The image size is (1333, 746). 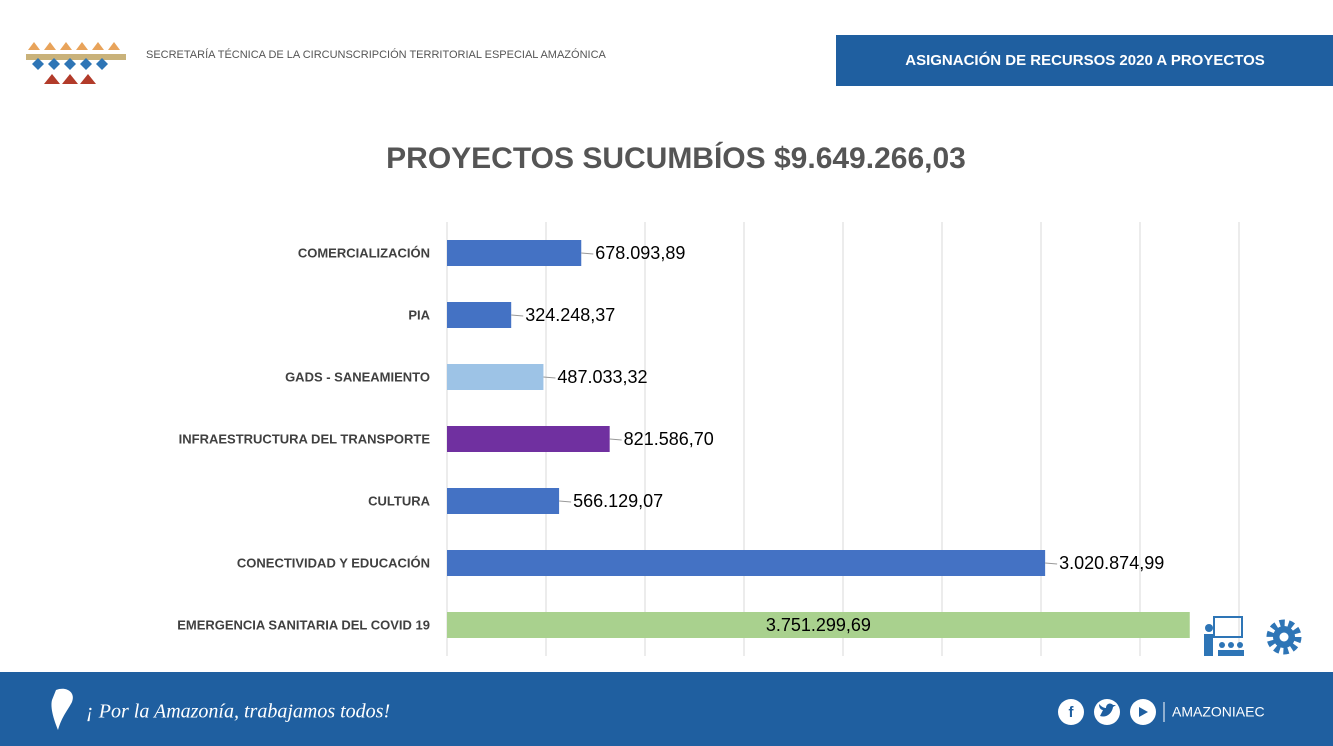 What do you see at coordinates (333, 562) in the screenshot?
I see `category-label: CONECTIVIDAD Y EDUCACIÓN` at bounding box center [333, 562].